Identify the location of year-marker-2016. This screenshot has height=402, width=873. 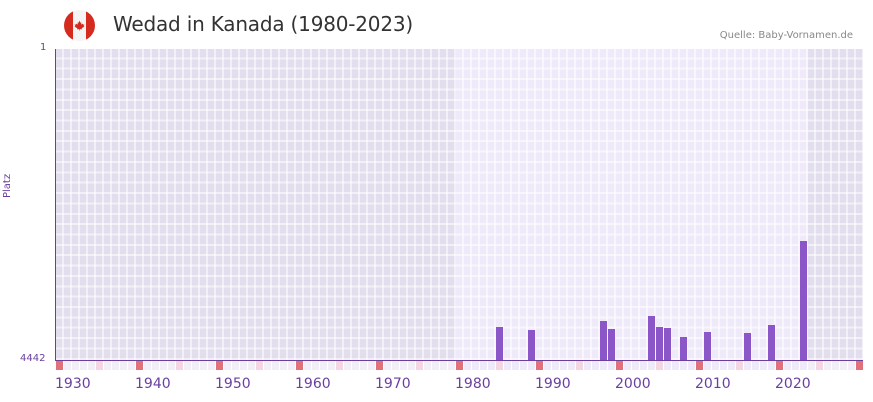
(747, 365).